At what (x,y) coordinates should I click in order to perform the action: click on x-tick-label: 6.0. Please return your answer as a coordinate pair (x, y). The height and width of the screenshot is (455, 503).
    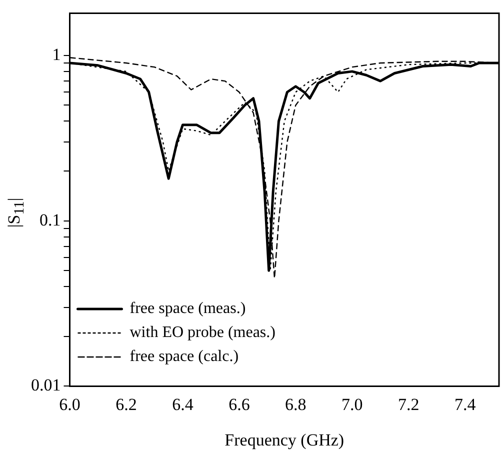
    Looking at the image, I should click on (69, 404).